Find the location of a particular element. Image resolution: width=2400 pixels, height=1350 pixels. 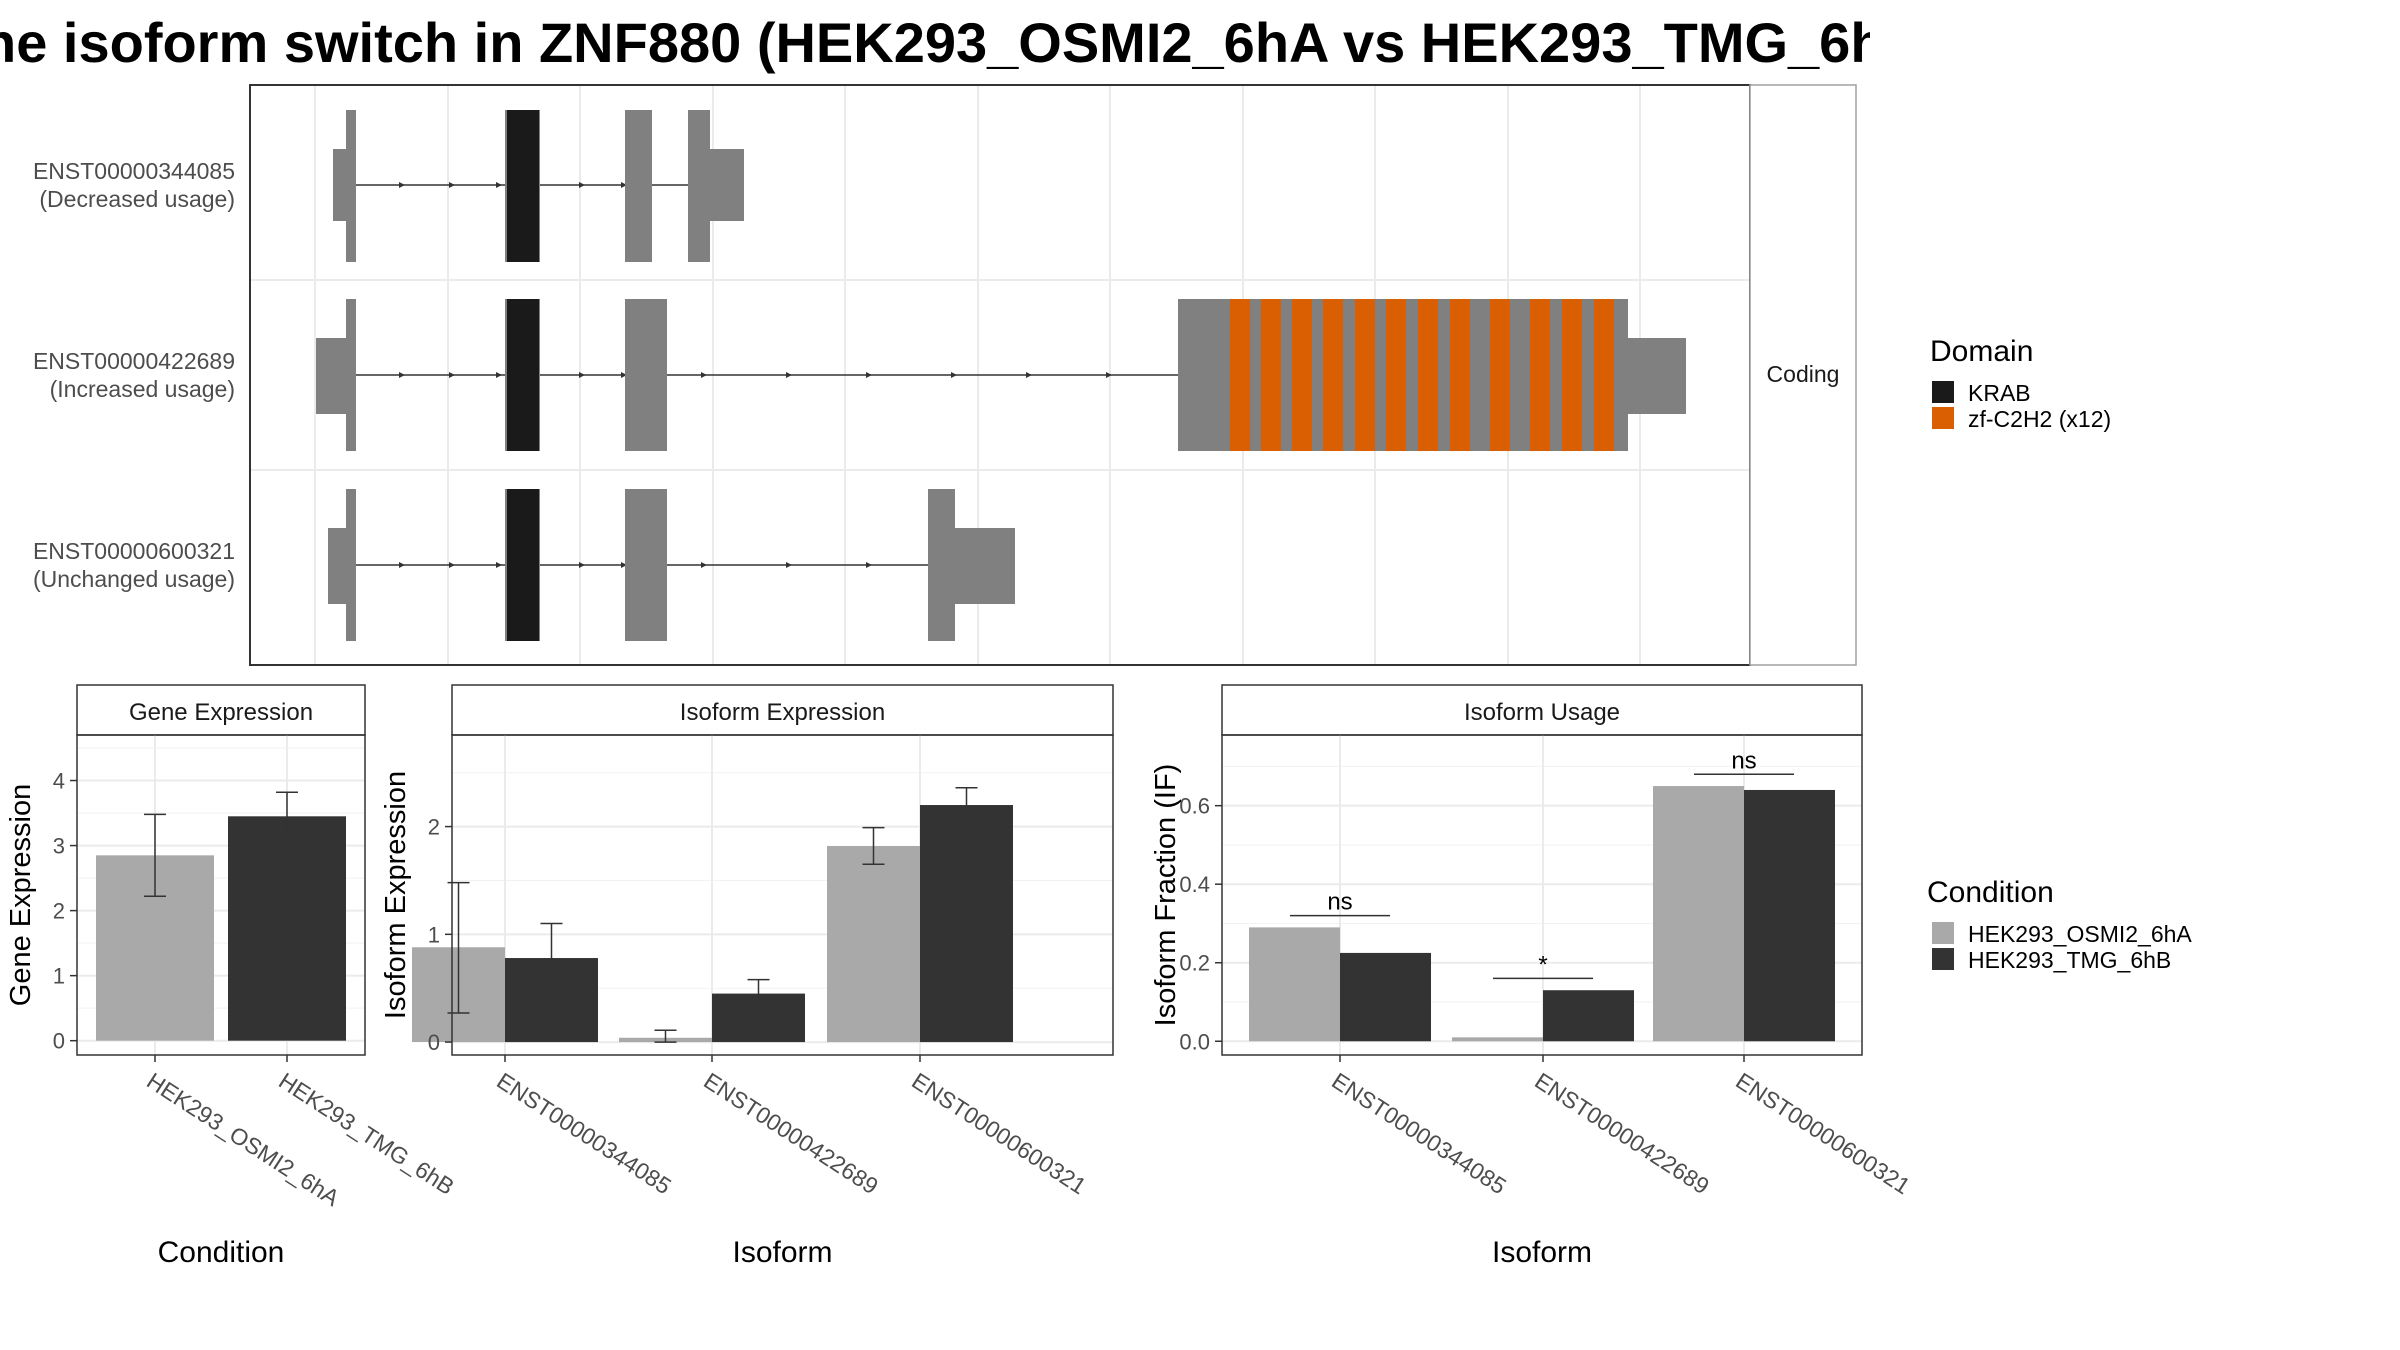

isoform-label-status: (Increased usage) is located at coordinates (142, 389).